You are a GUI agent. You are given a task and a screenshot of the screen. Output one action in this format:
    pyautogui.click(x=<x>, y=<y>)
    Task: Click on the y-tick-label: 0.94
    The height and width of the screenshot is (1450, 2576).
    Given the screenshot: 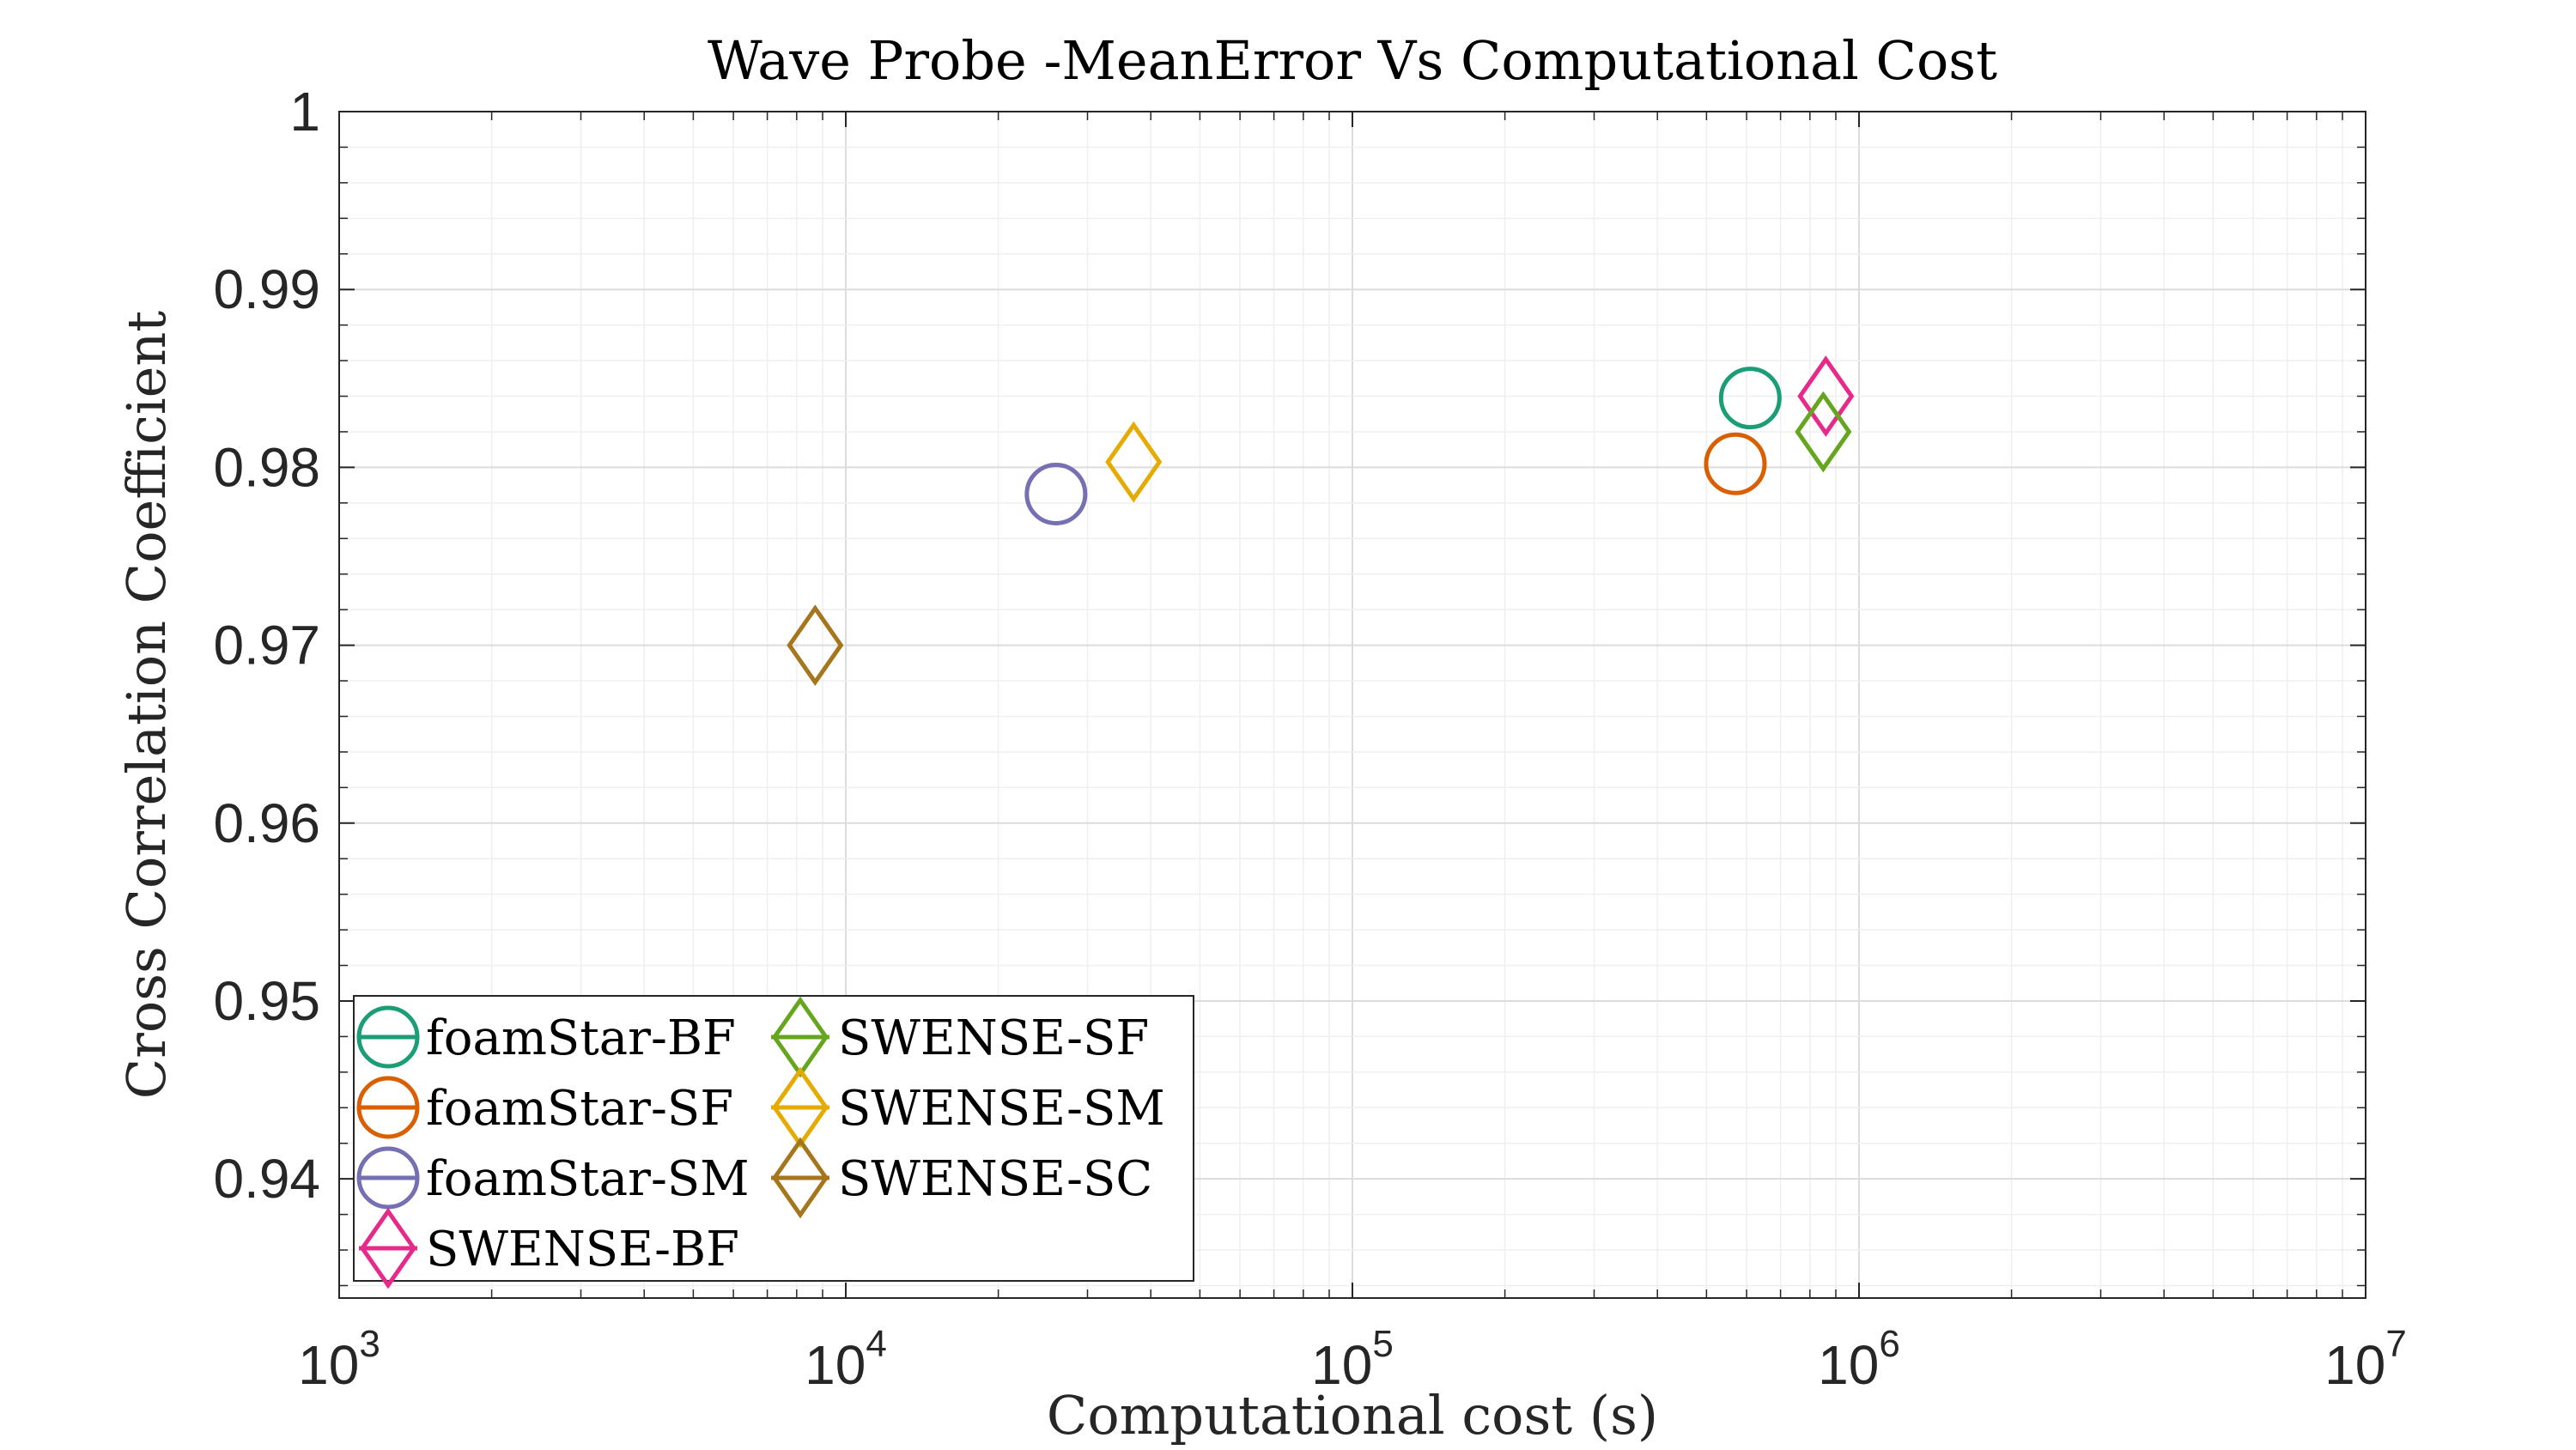 What is the action you would take?
    pyautogui.click(x=266, y=1179)
    